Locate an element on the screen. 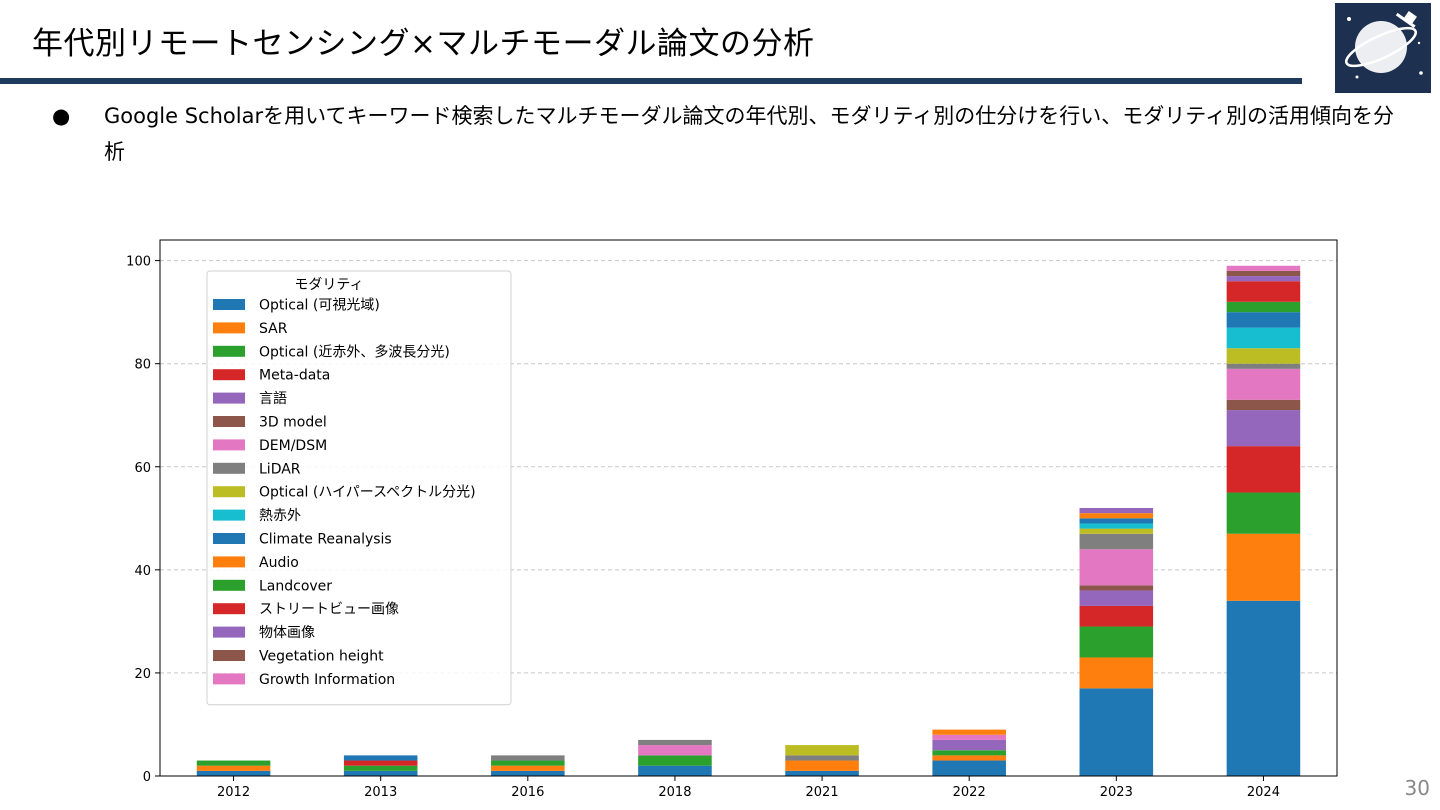 The height and width of the screenshot is (810, 1440). y-tick-label: 80 is located at coordinates (142, 365).